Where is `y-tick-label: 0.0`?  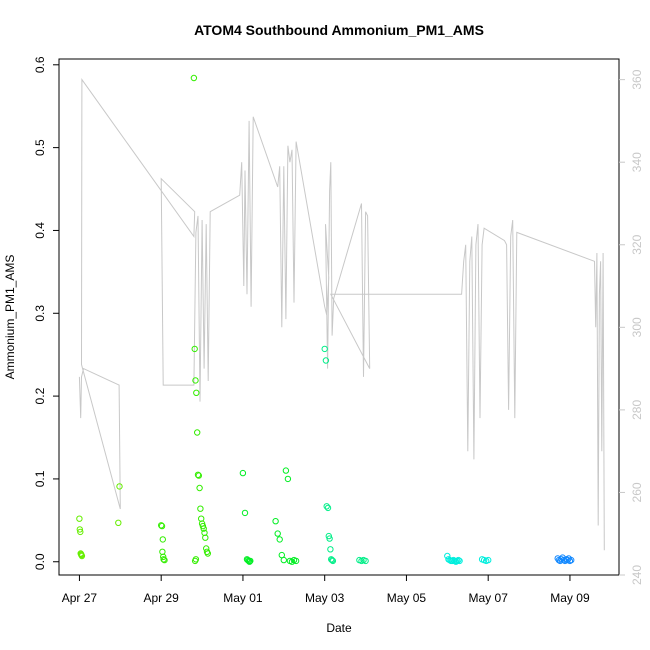
y-tick-label: 0.0 is located at coordinates (40, 561).